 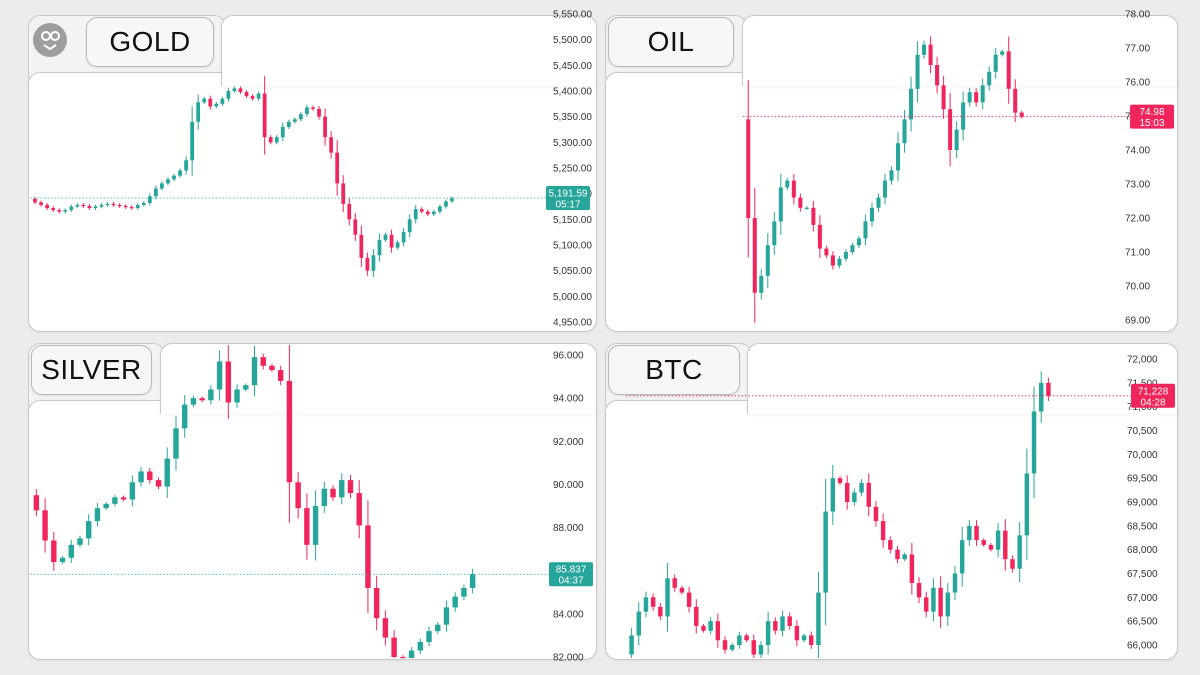 I want to click on y-tick-label: 67,000, so click(x=1142, y=598).